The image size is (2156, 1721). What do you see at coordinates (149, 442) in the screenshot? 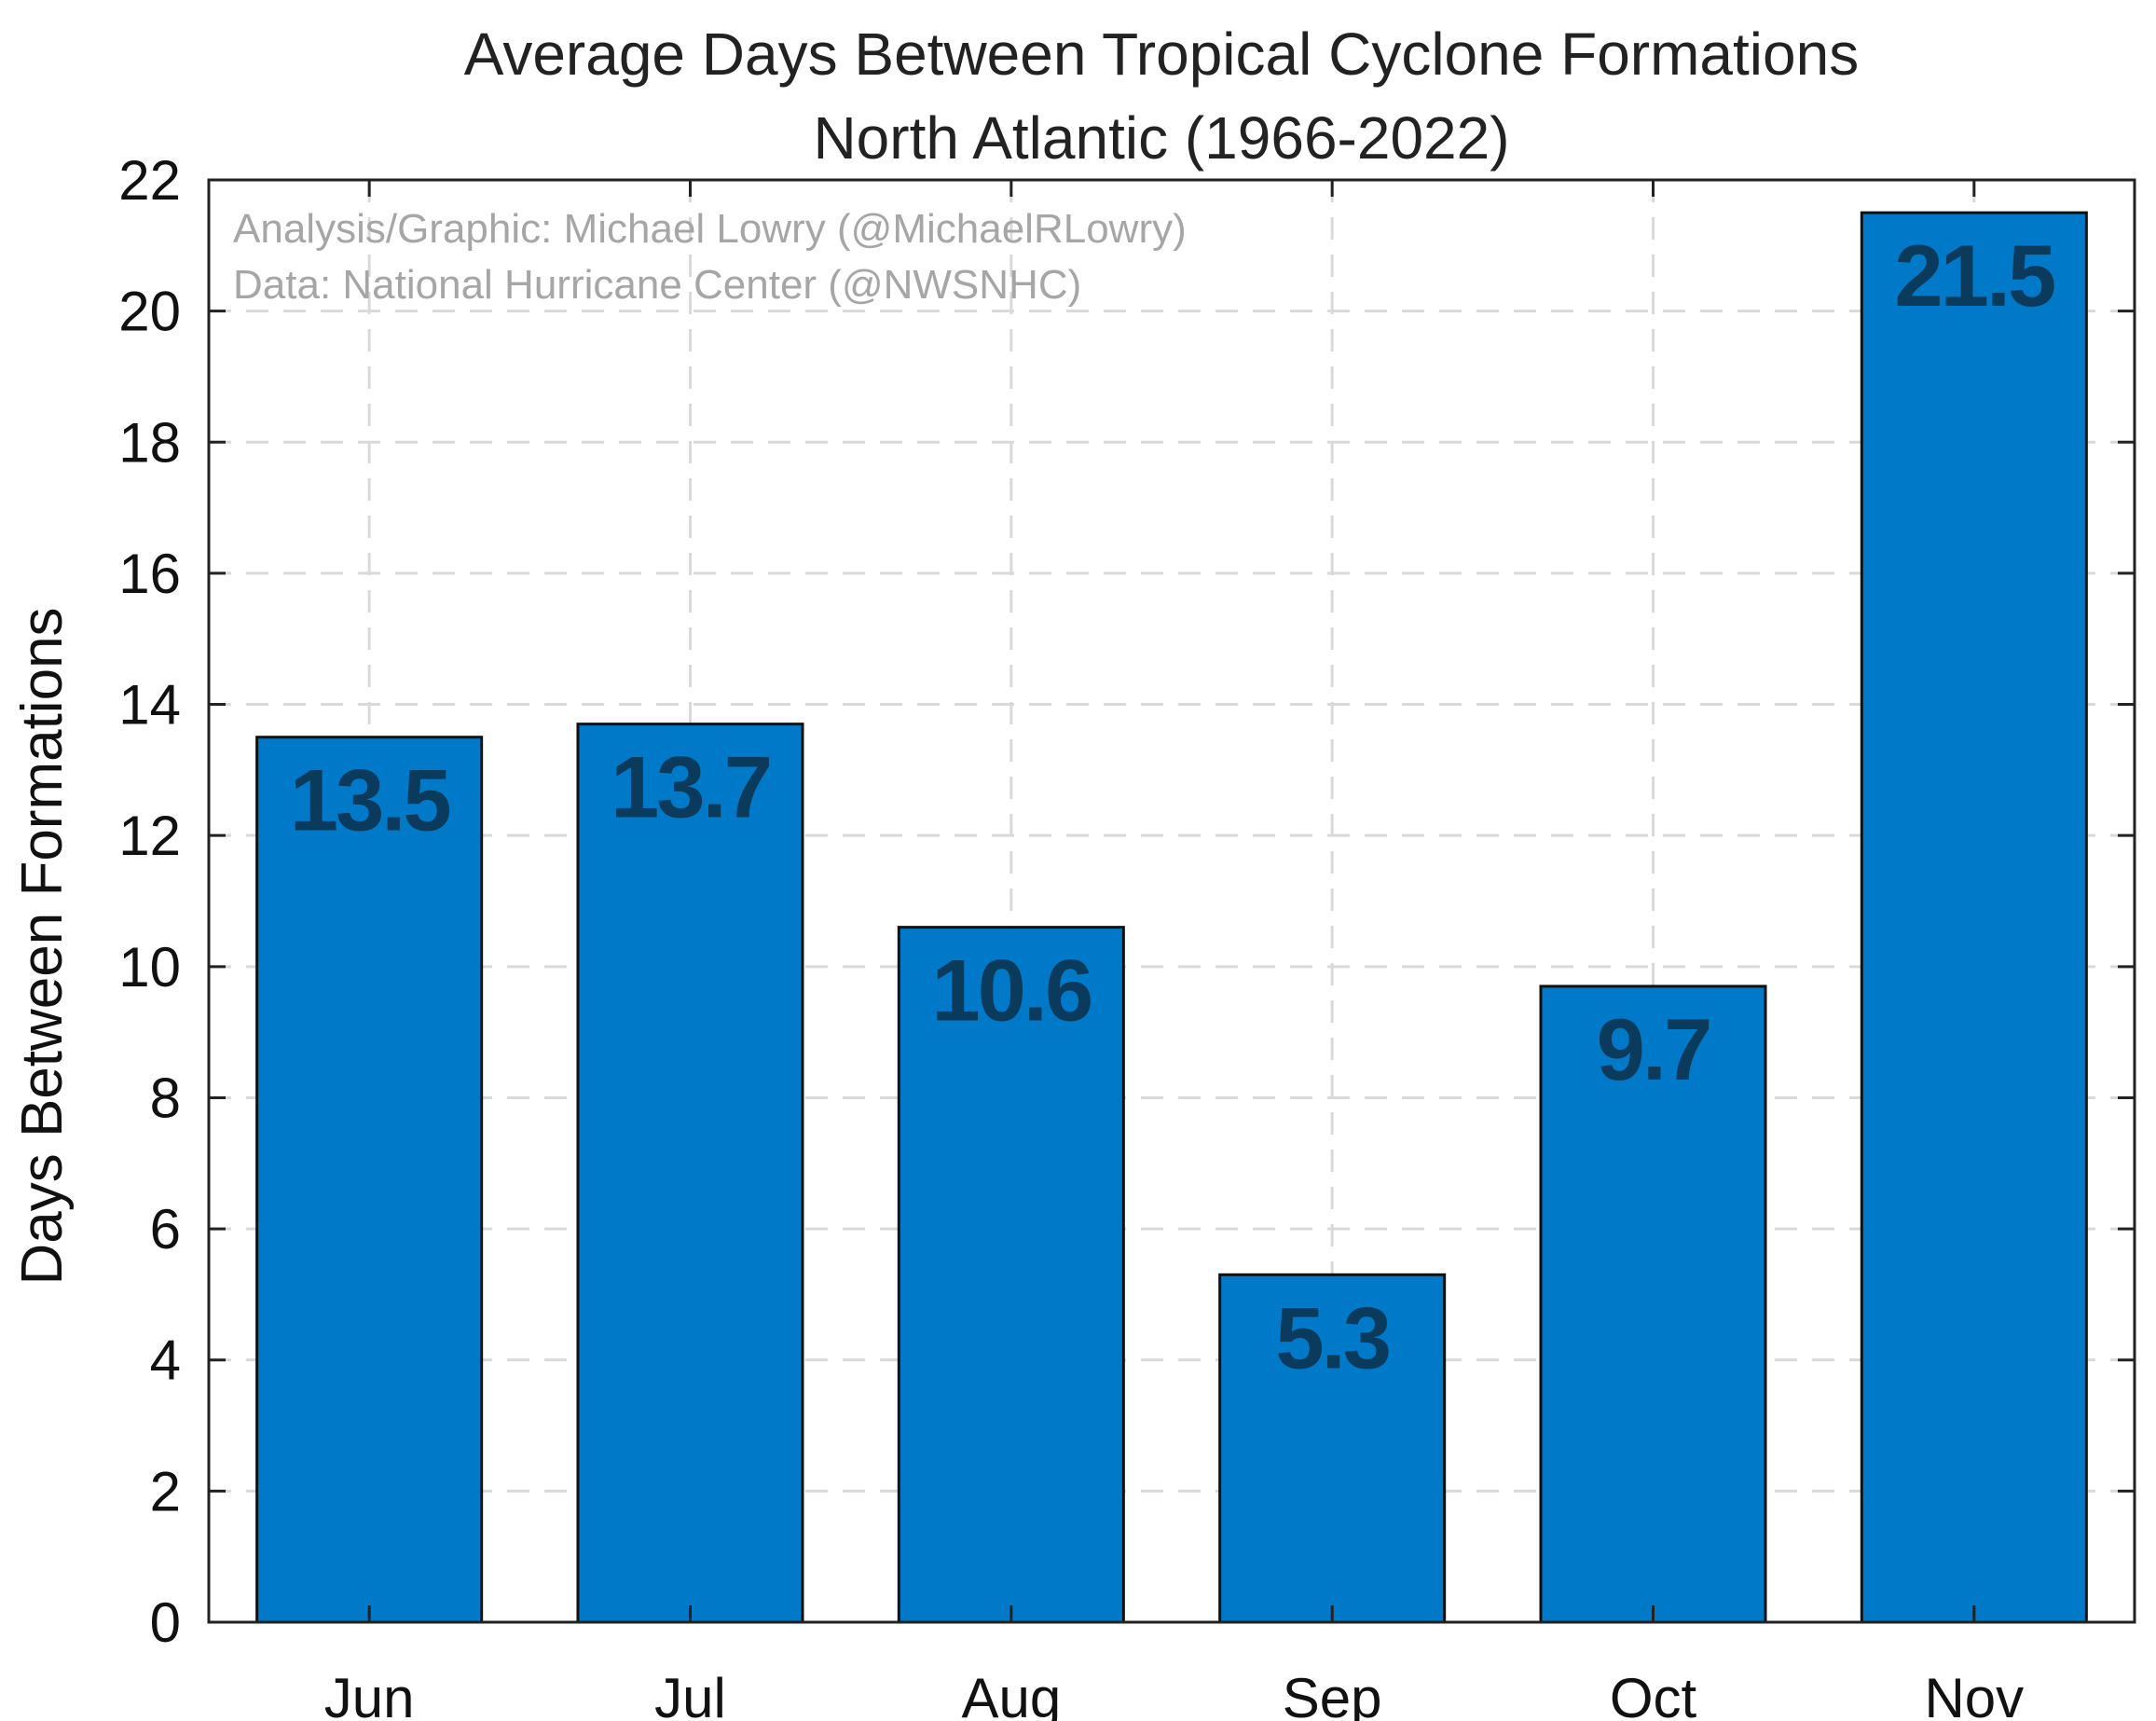
I see `y-tick-label-18: 18` at bounding box center [149, 442].